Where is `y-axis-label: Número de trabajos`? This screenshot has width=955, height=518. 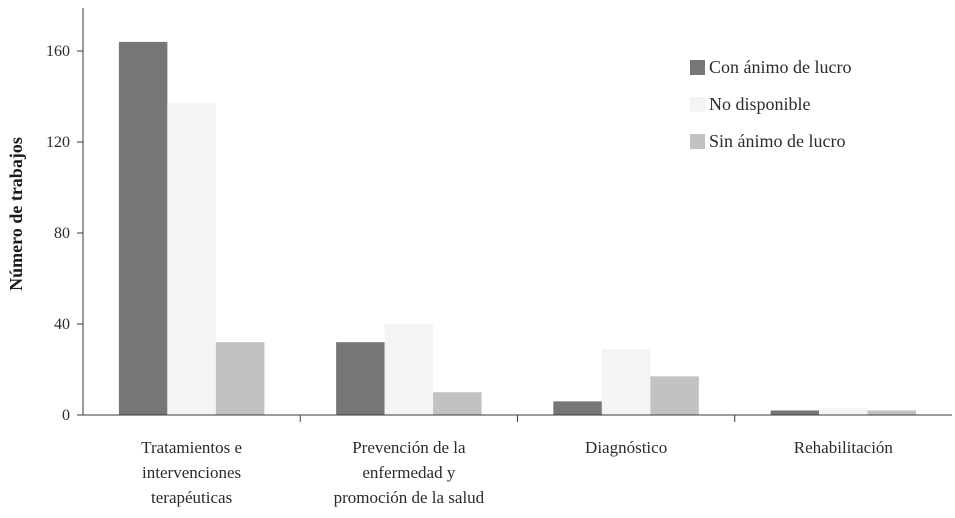
y-axis-label: Número de trabajos is located at coordinates (16, 214).